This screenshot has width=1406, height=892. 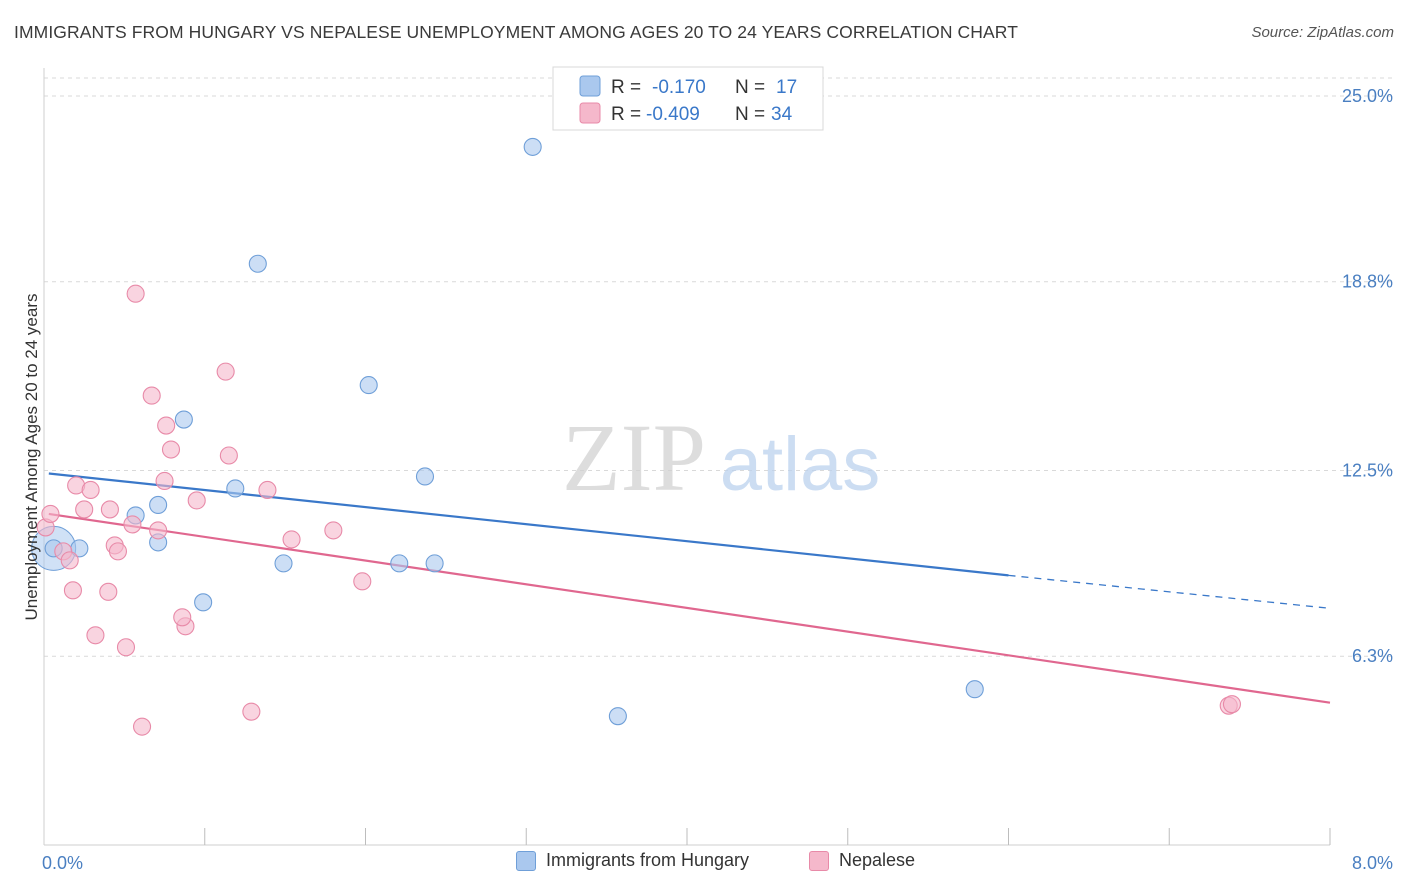 I want to click on legend-top: R = -0.170 N = 17 R = -0.409 N = 34, so click(x=688, y=98).